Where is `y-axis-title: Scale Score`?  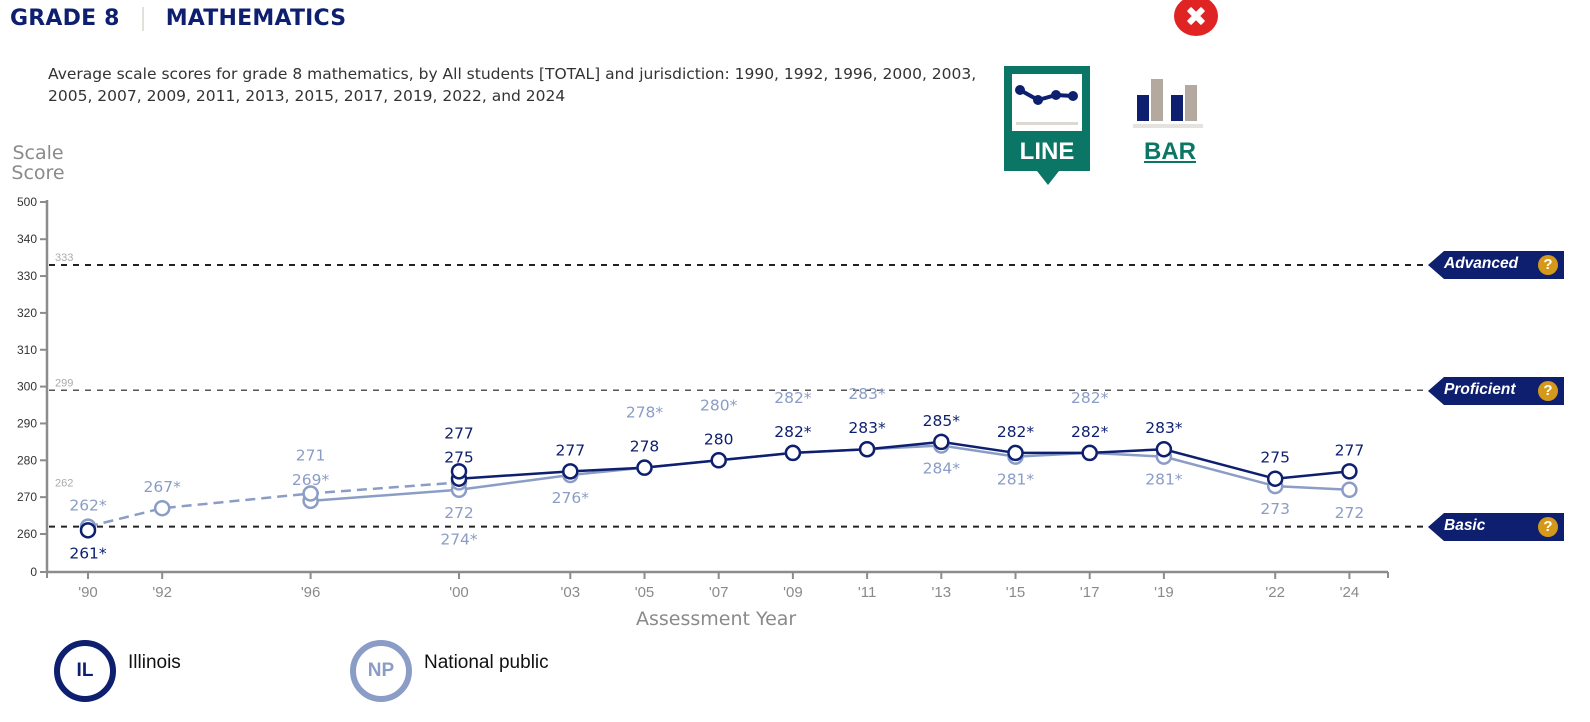
y-axis-title: Scale Score is located at coordinates (38, 163).